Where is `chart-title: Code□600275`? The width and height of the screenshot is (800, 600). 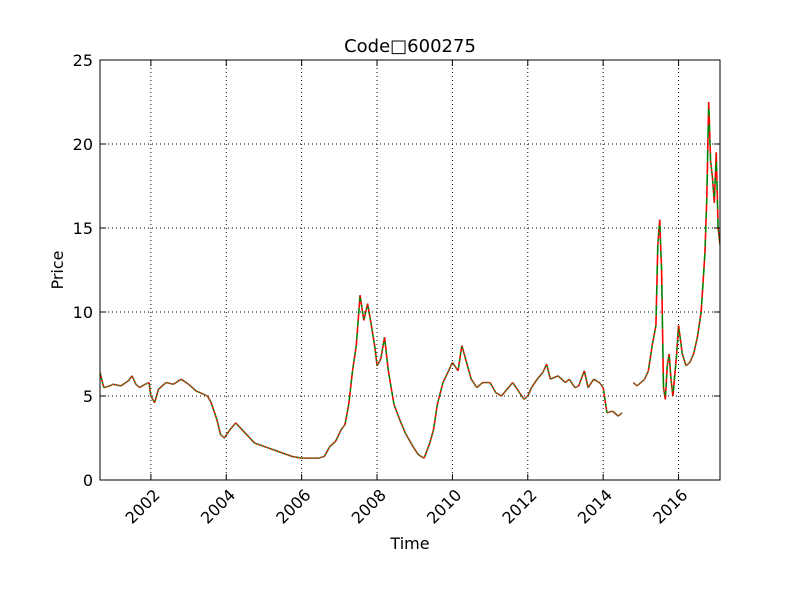
chart-title: Code□600275 is located at coordinates (410, 46).